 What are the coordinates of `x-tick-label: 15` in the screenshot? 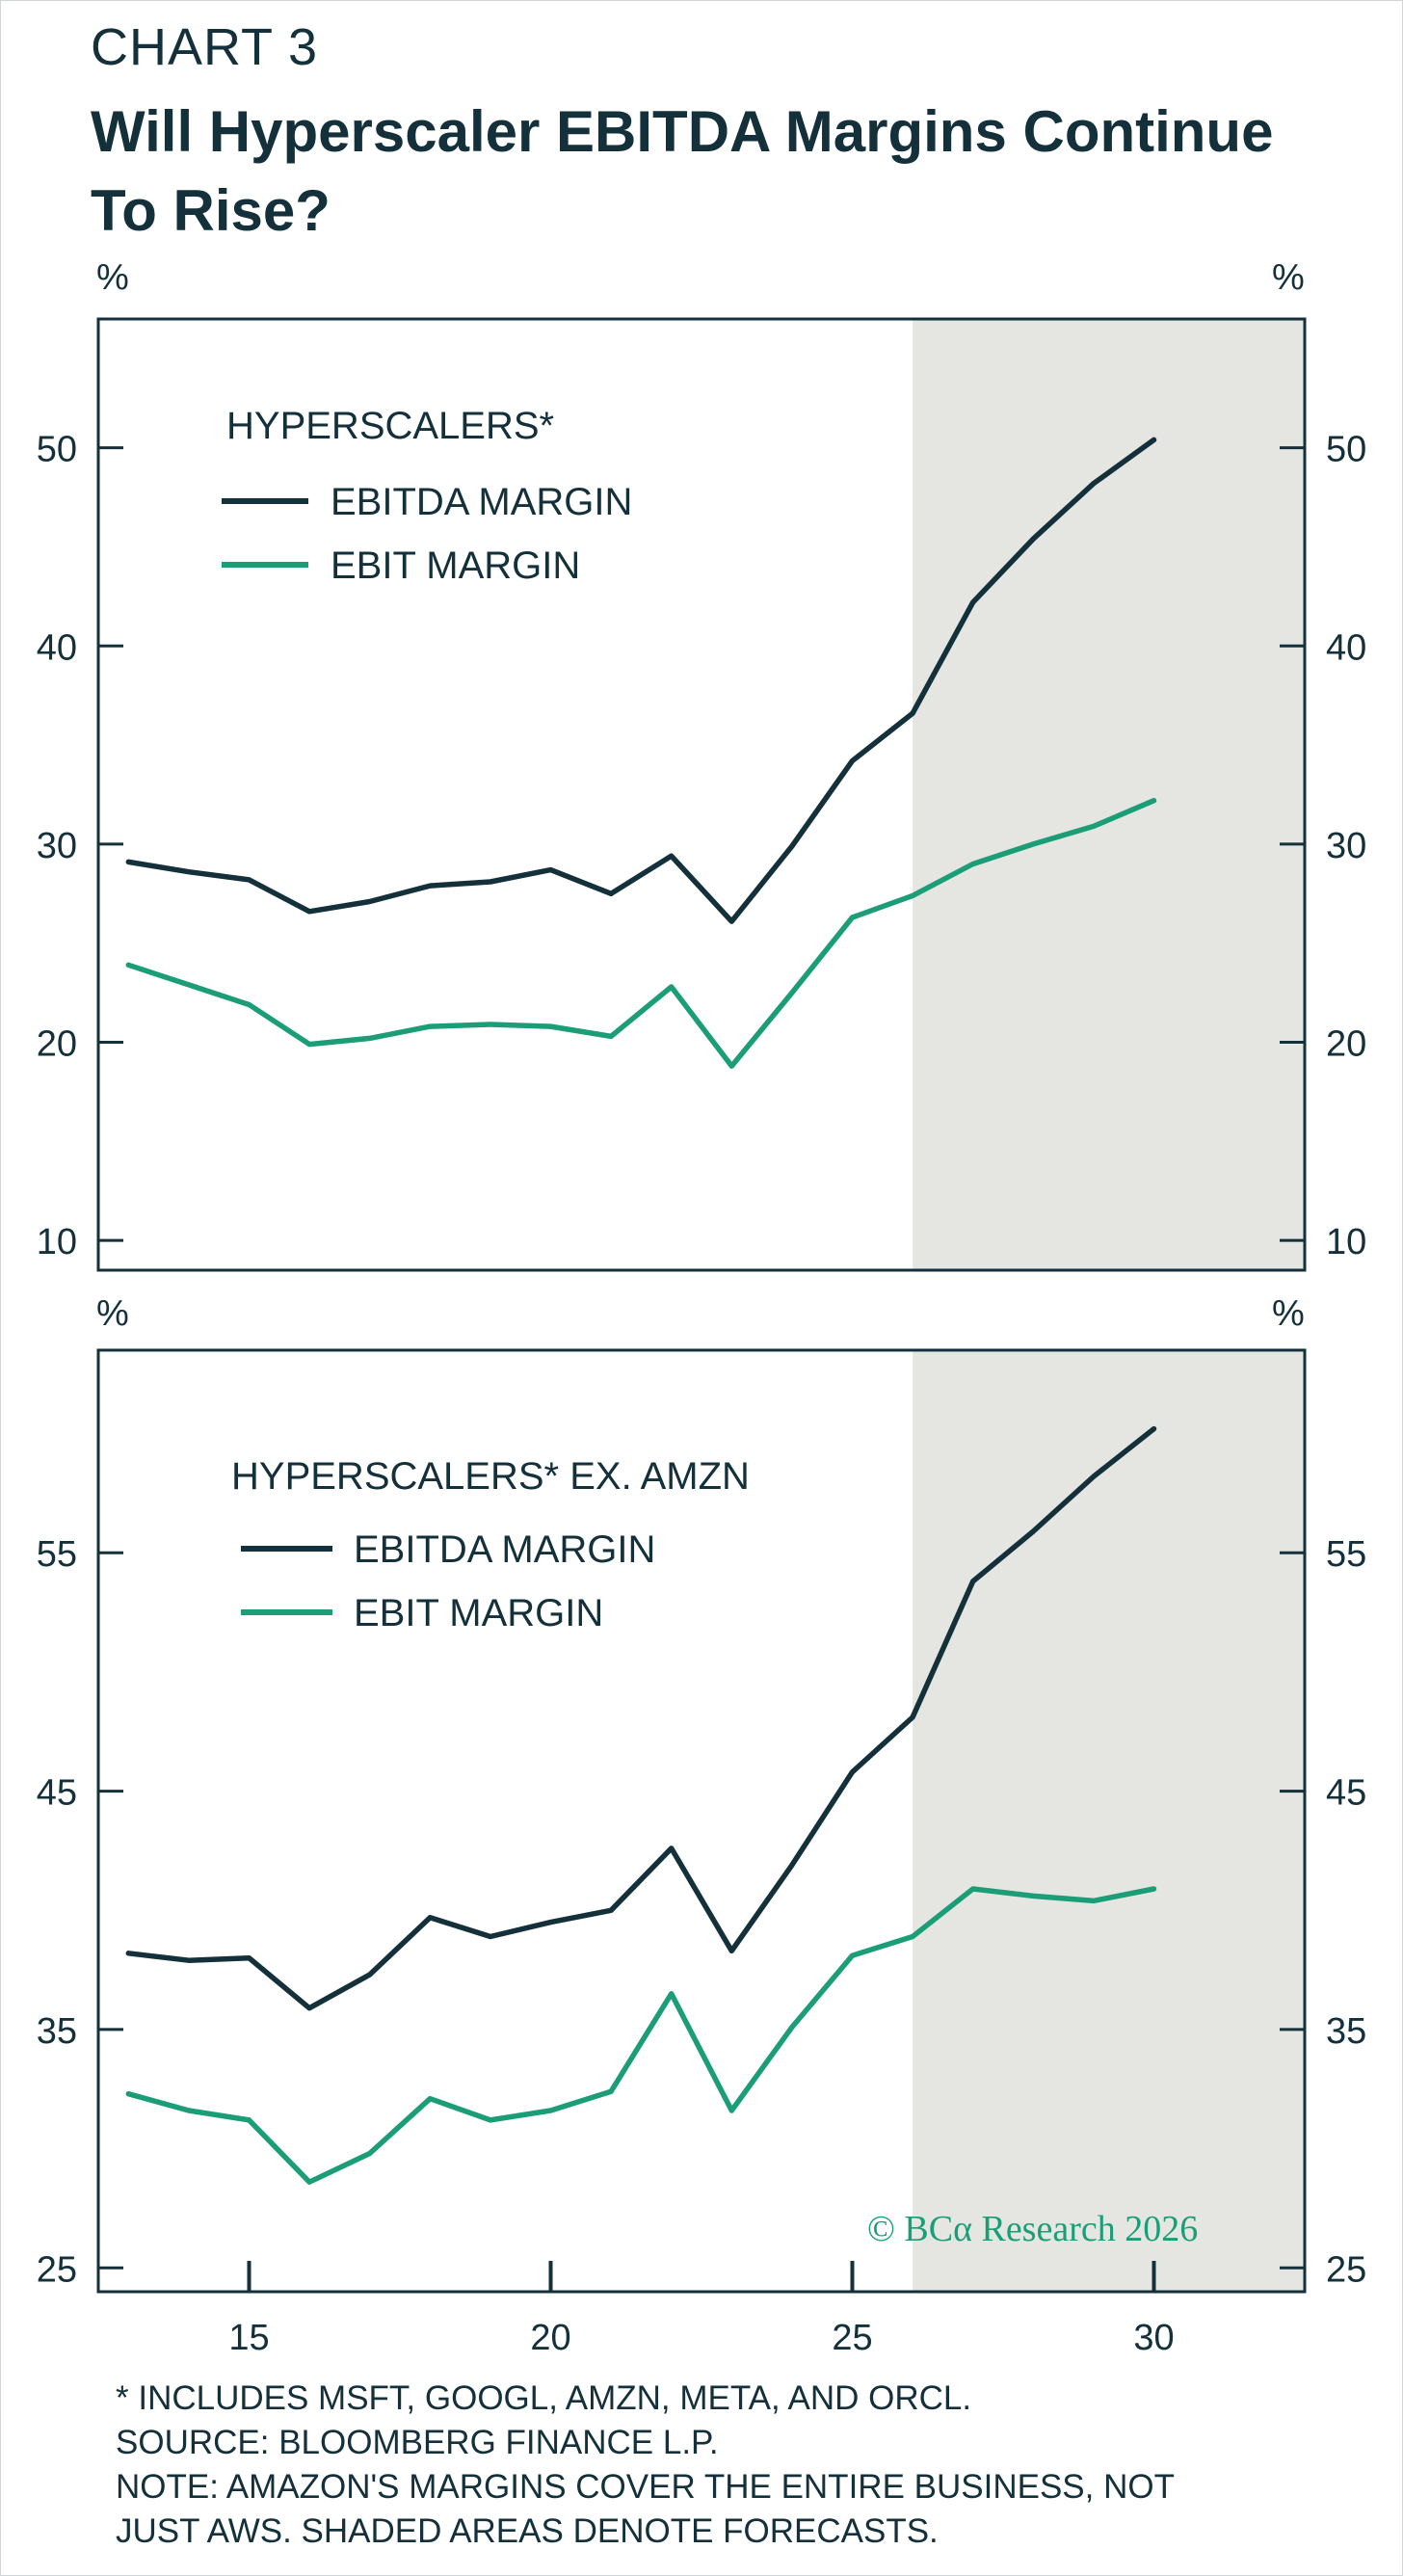 It's located at (249, 2338).